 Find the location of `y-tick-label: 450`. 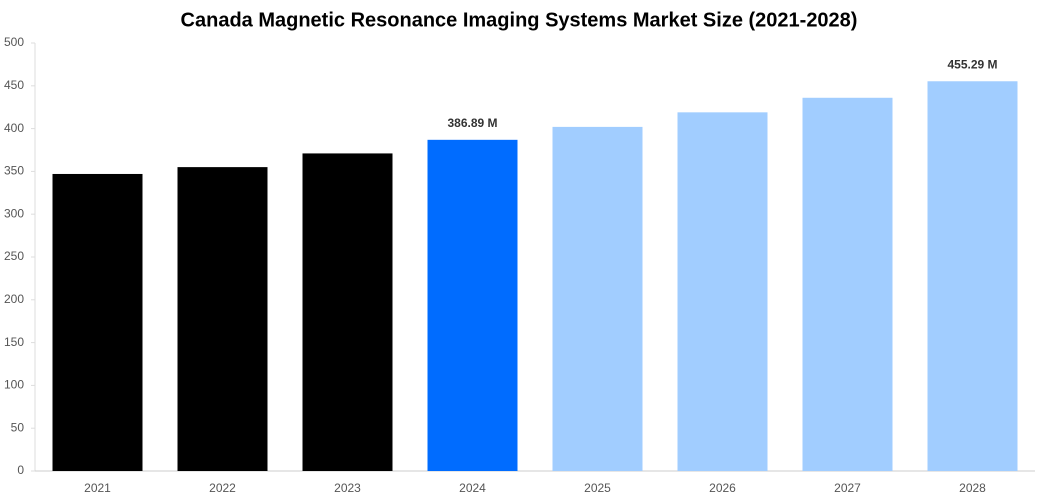

y-tick-label: 450 is located at coordinates (14, 85).